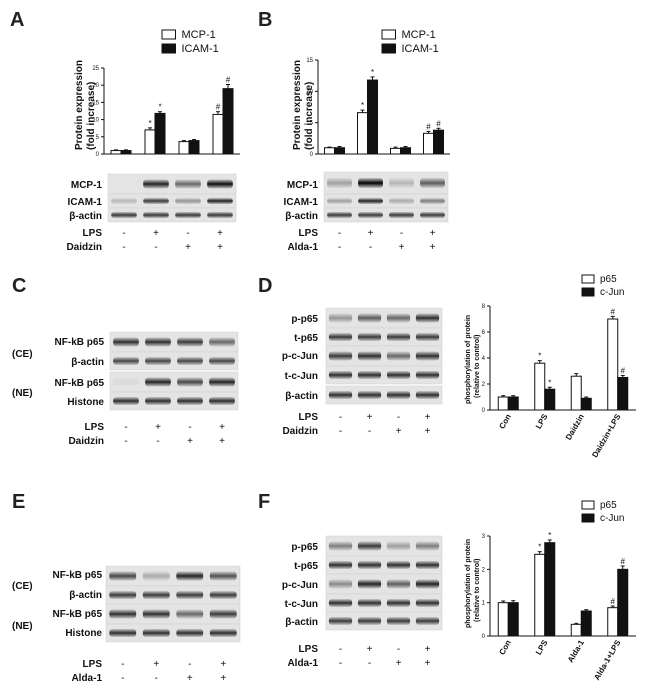 Image resolution: width=650 pixels, height=691 pixels. I want to click on y-axis-title: (relative to control), so click(477, 366).